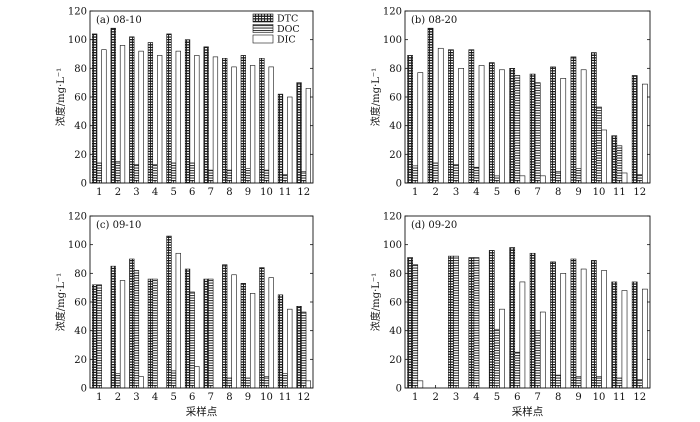 The image size is (700, 422). Describe the element at coordinates (99, 192) in the screenshot. I see `x-tick-label: 1` at that location.